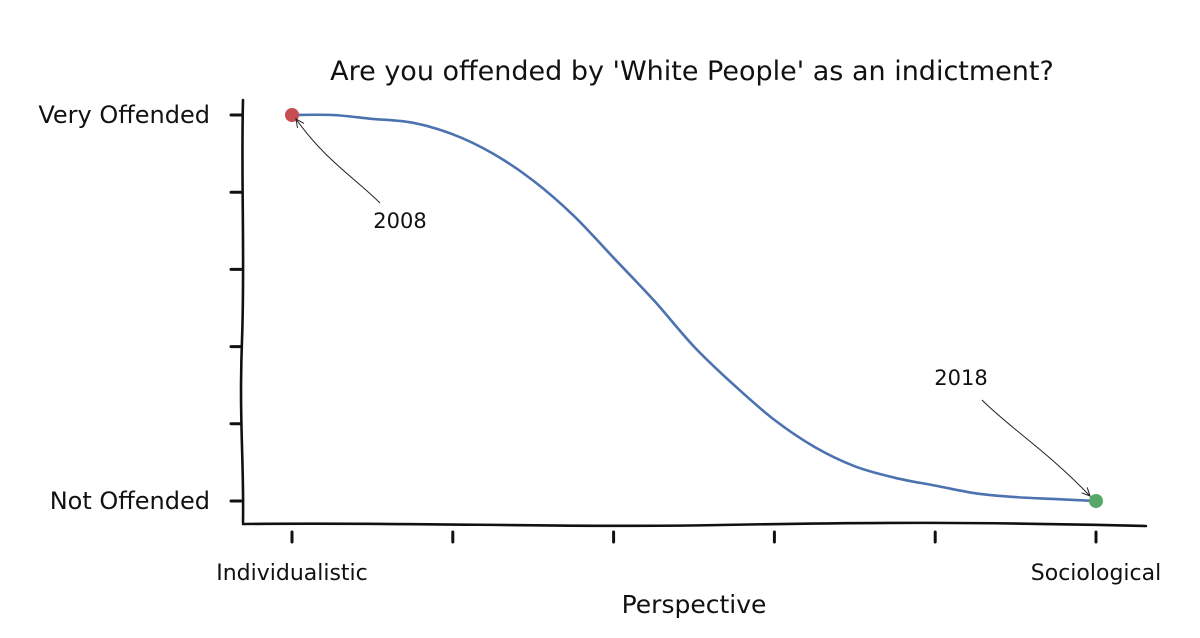  What do you see at coordinates (960, 378) in the screenshot?
I see `annotation-label: 2018` at bounding box center [960, 378].